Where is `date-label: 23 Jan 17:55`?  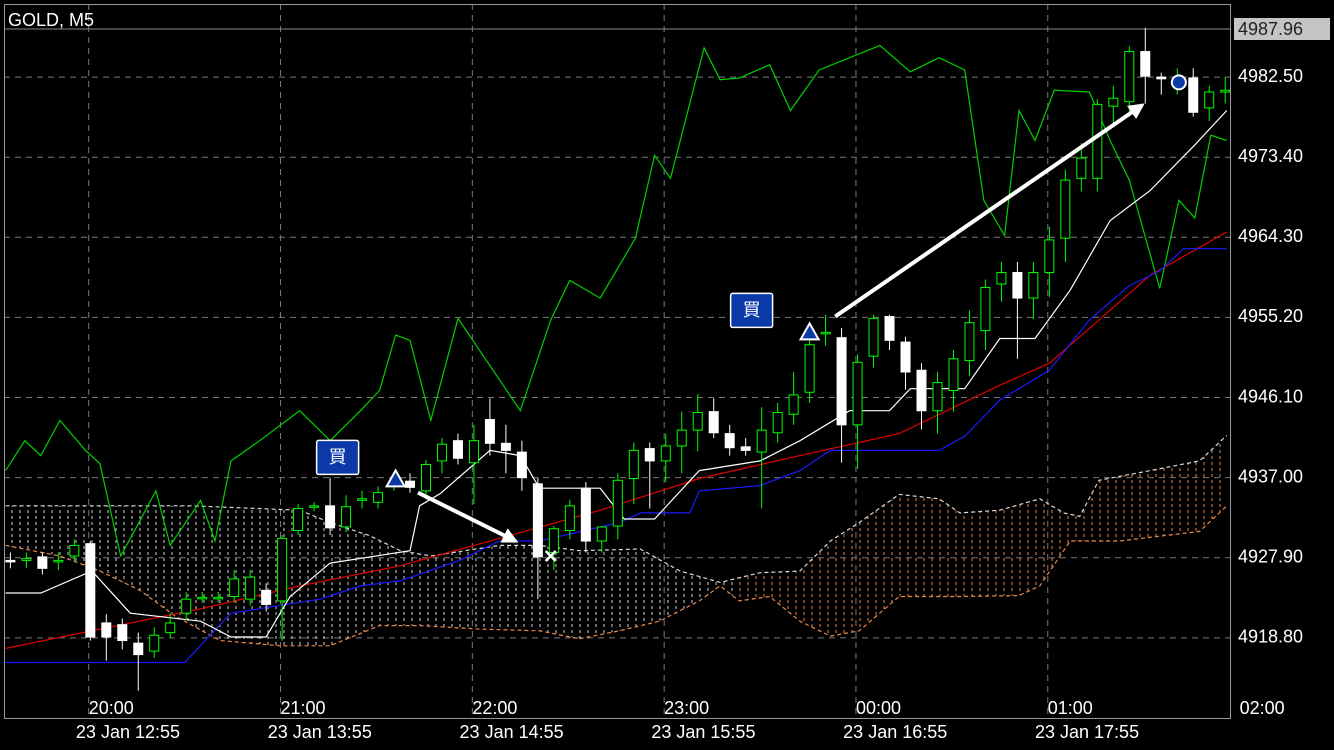
date-label: 23 Jan 17:55 is located at coordinates (1087, 732).